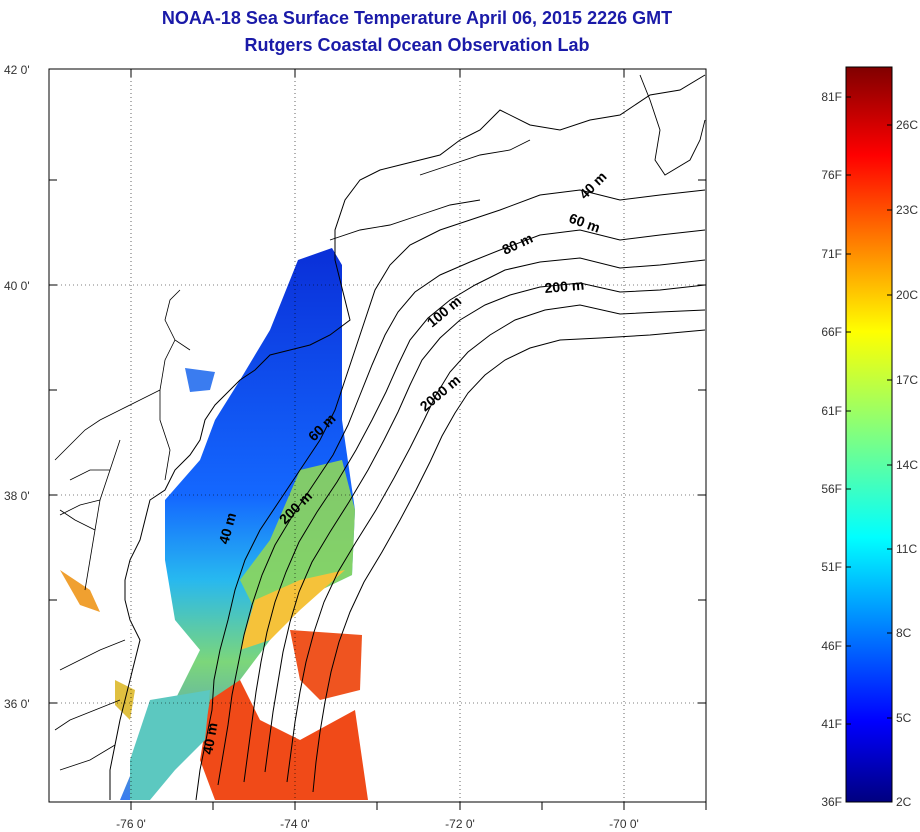  What do you see at coordinates (869, 410) in the screenshot?
I see `colorbar-ticks` at bounding box center [869, 410].